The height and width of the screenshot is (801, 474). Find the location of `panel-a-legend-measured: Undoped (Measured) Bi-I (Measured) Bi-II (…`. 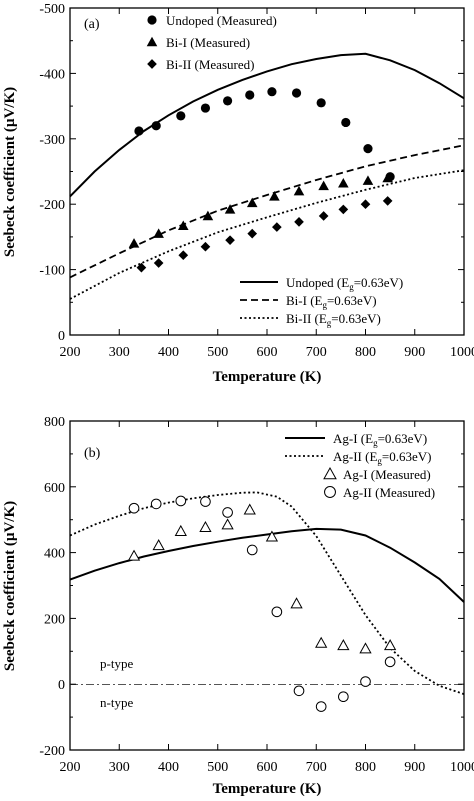

panel-a-legend-measured: Undoped (Measured) Bi-I (Measured) Bi-II (… is located at coordinates (211, 42).